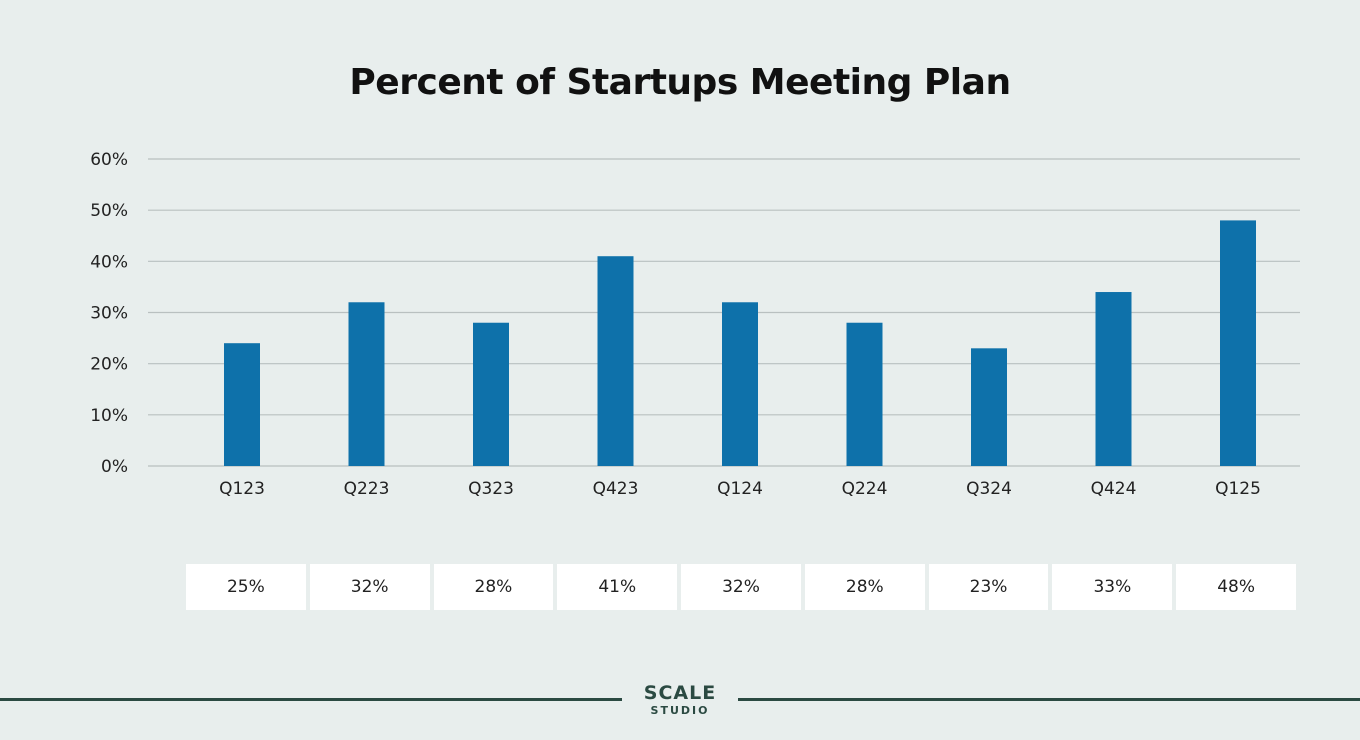  I want to click on x-tick-label: Q323, so click(491, 489).